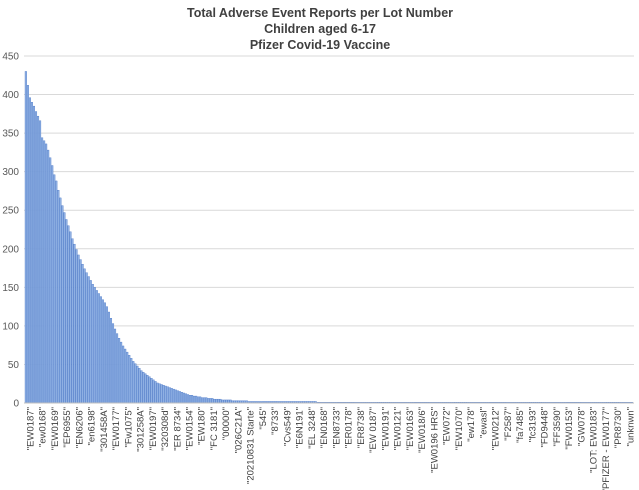 This screenshot has width=639, height=490. Describe the element at coordinates (312, 428) in the screenshot. I see `x-category-label: "EL 3248"` at that location.